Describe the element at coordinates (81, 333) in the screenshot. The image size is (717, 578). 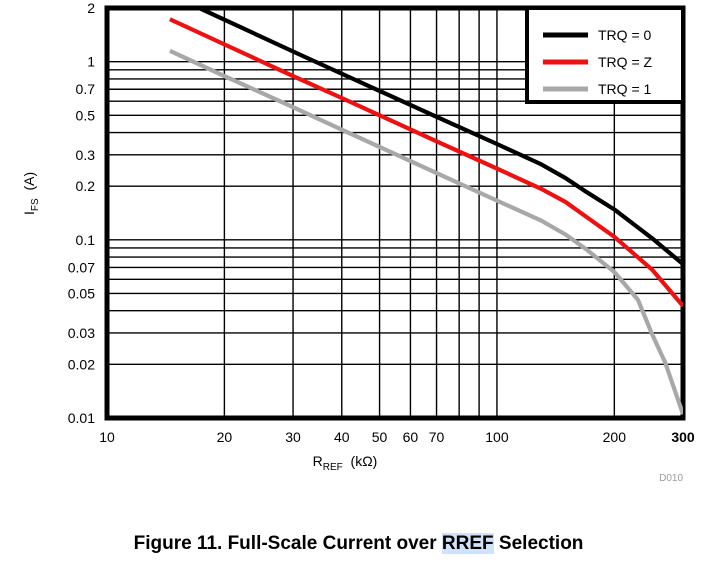
I see `y-tick-label: 0.03` at that location.